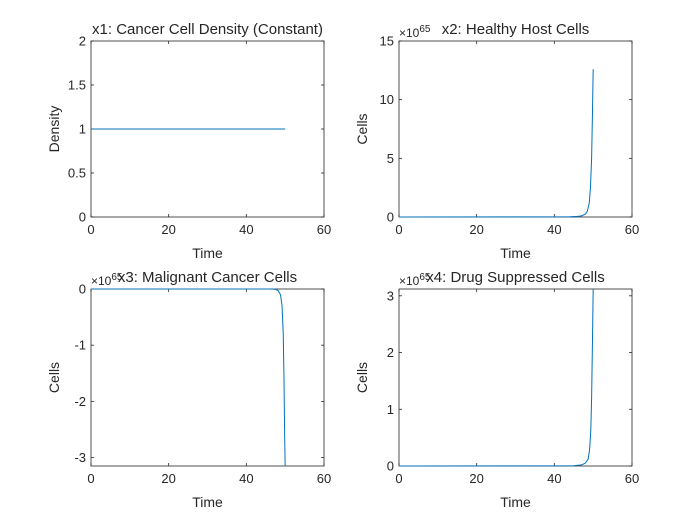 The width and height of the screenshot is (700, 525). Describe the element at coordinates (188, 377) in the screenshot. I see `series-line-x3` at that location.